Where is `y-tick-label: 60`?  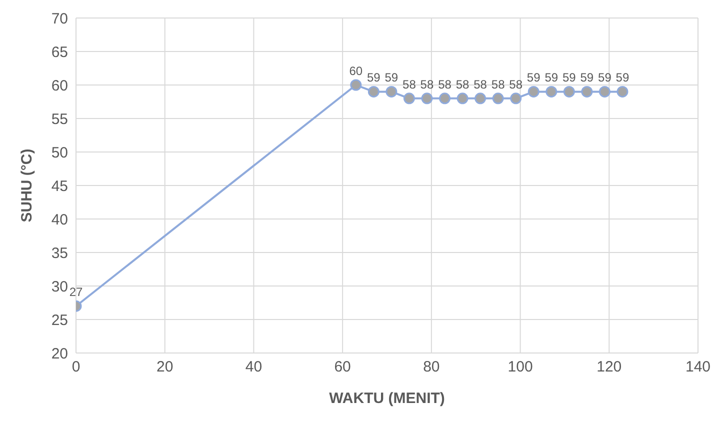 y-tick-label: 60 is located at coordinates (59, 85).